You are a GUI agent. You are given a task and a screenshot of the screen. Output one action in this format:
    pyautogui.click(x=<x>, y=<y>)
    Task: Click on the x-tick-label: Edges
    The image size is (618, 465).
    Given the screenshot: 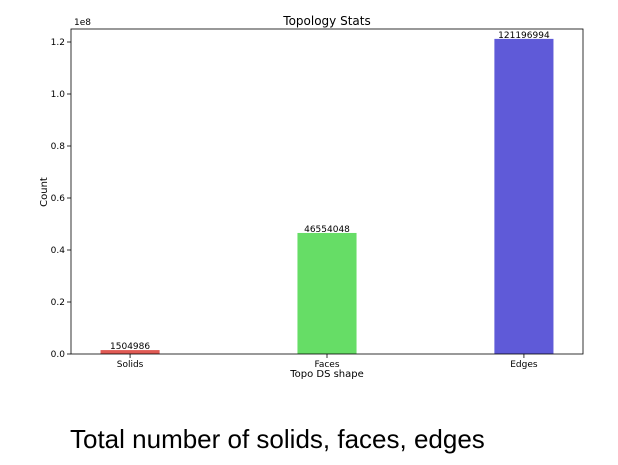 What is the action you would take?
    pyautogui.click(x=524, y=365)
    